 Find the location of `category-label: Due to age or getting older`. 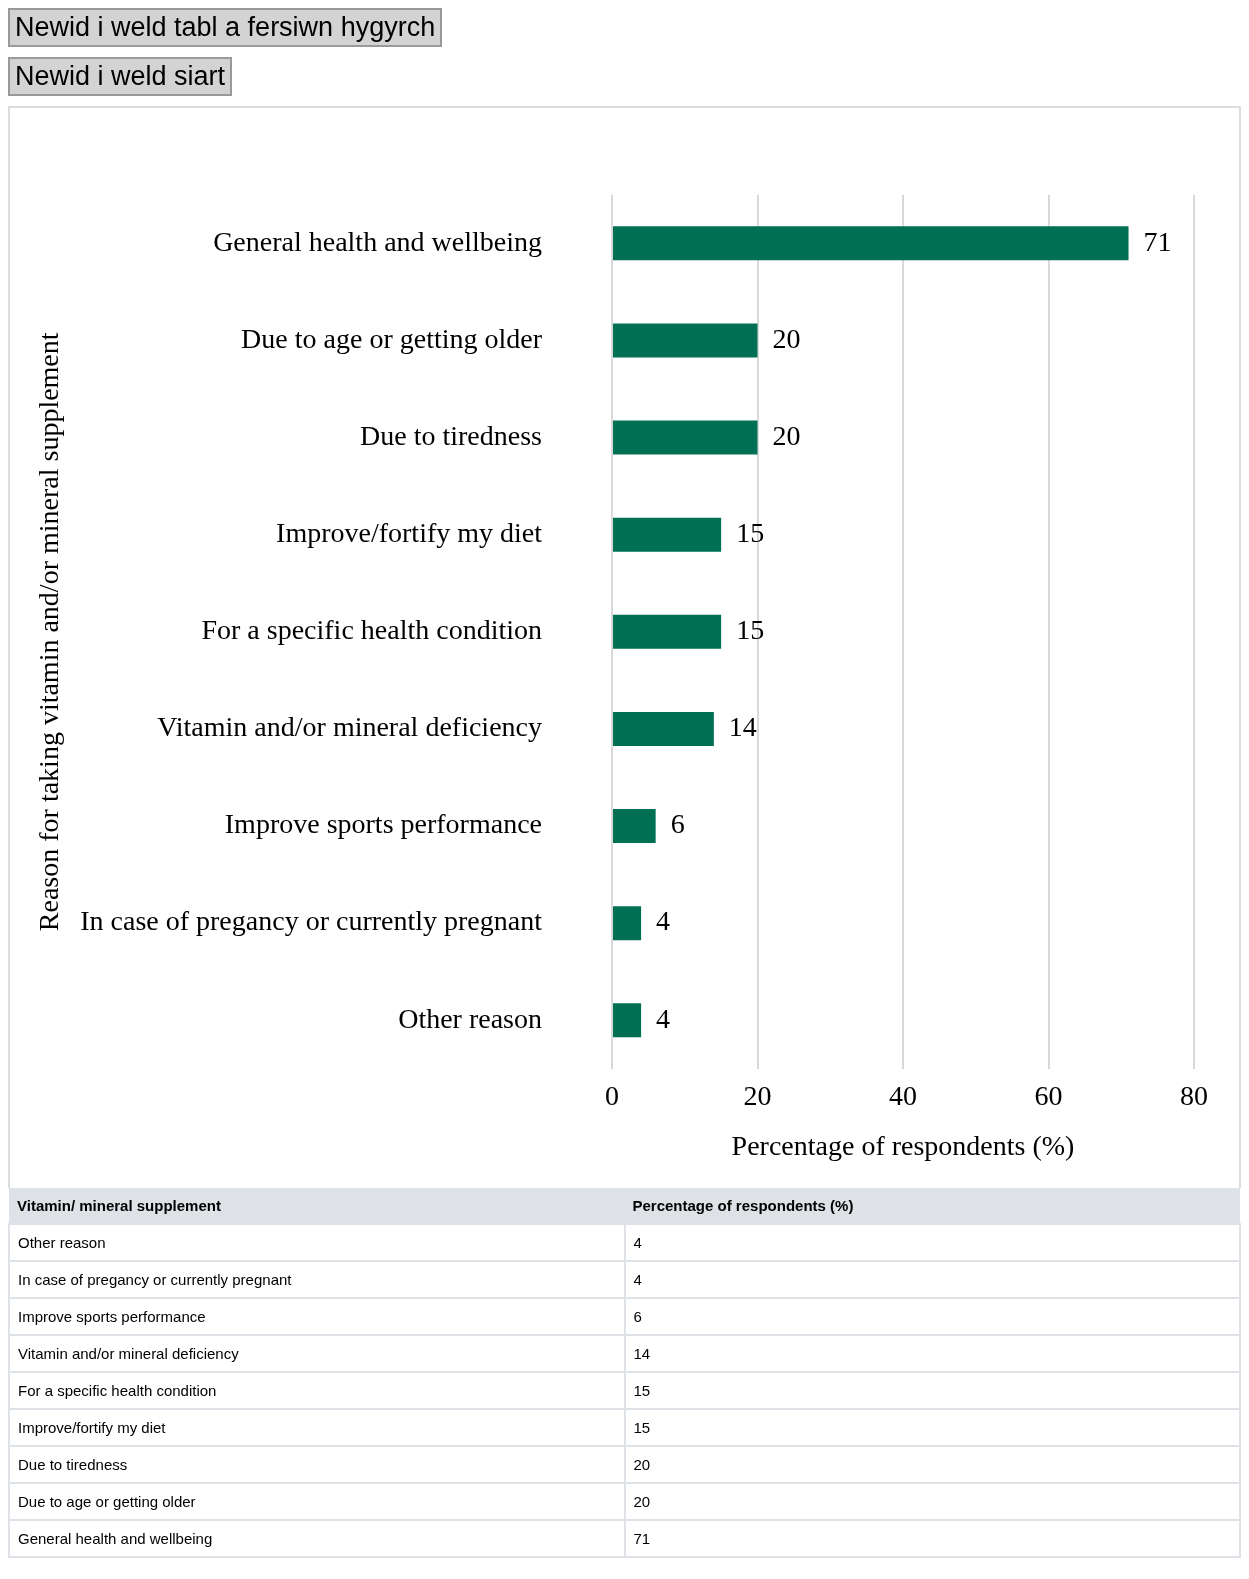

category-label: Due to age or getting older is located at coordinates (317, 1501).